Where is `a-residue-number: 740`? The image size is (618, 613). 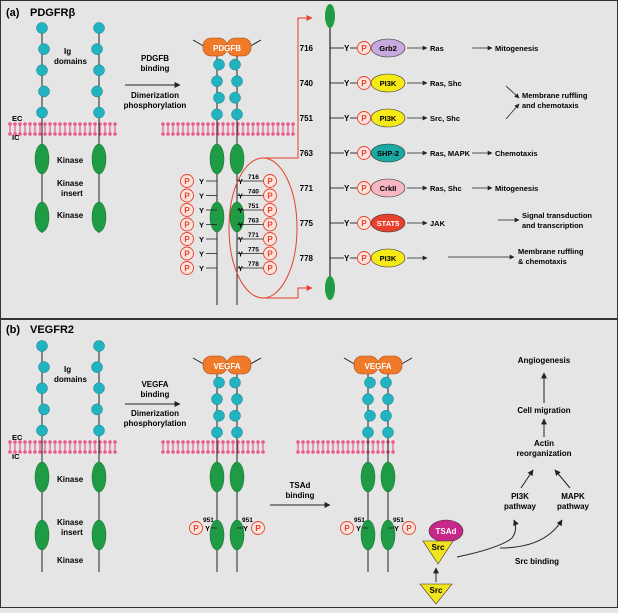
a-residue-number: 740 is located at coordinates (253, 192).